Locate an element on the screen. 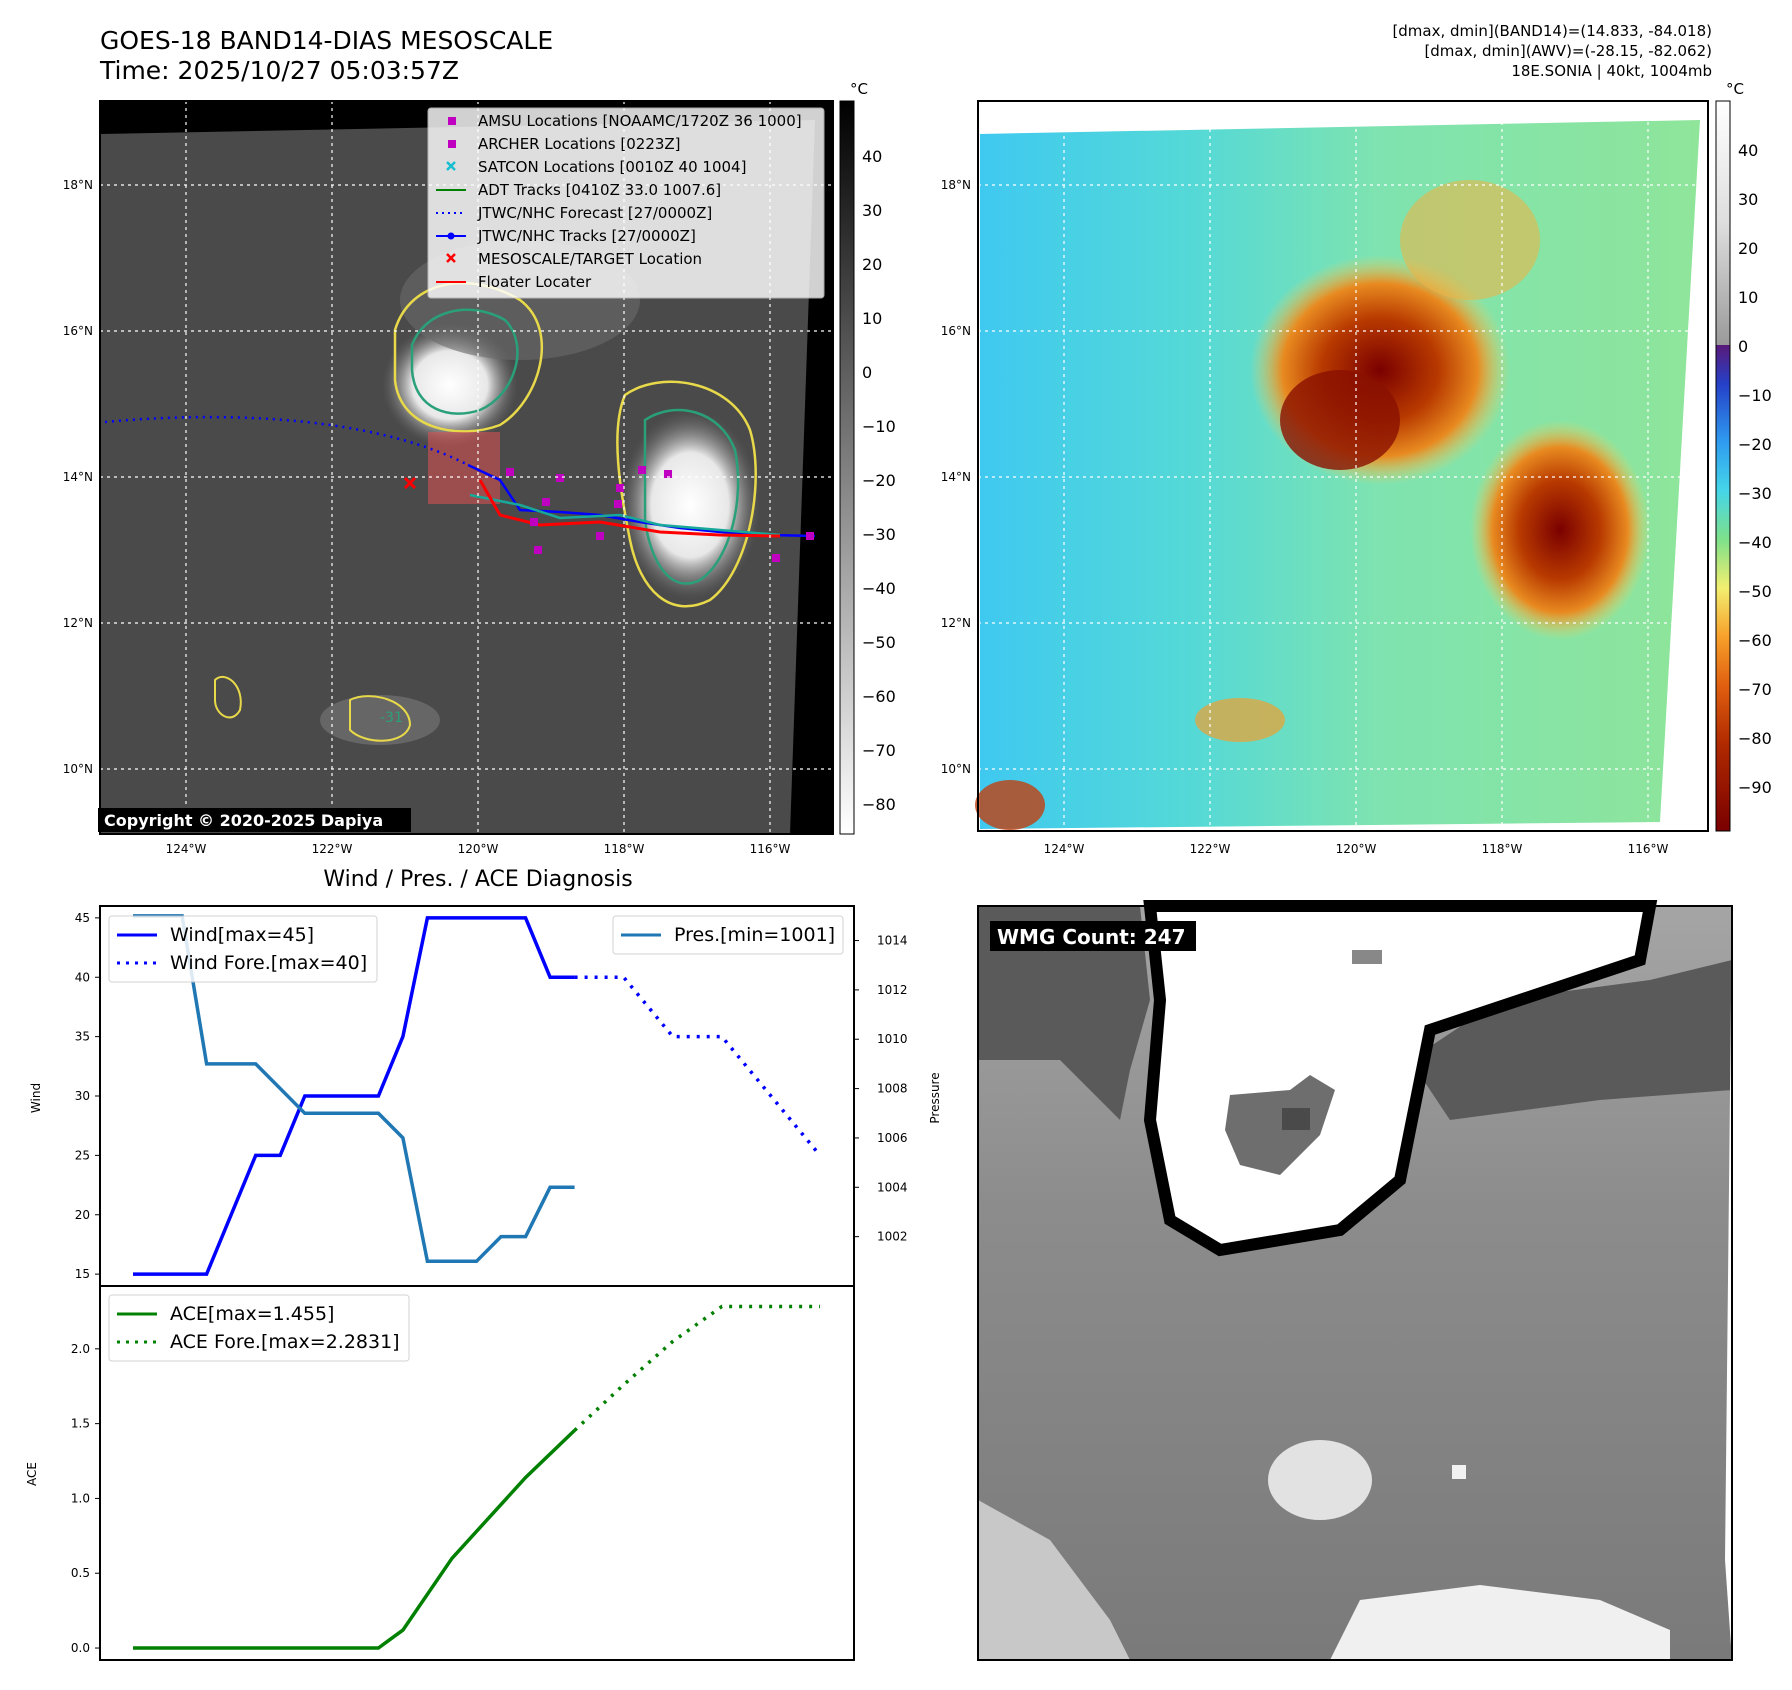 The width and height of the screenshot is (1792, 1690). pressure-ytick-label: 1012 is located at coordinates (892, 990).